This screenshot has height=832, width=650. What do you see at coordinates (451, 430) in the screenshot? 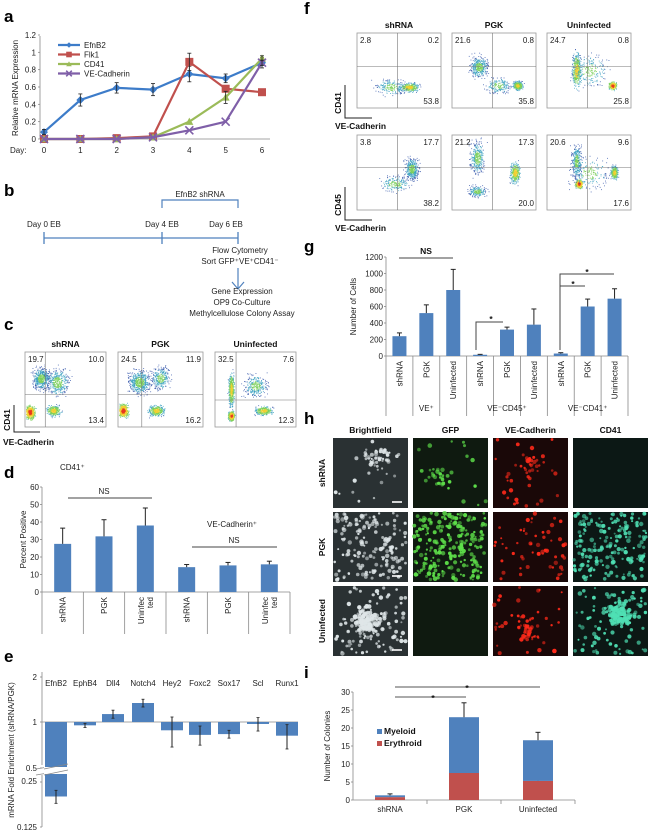
I see `microscopy-column-title: GFP` at bounding box center [451, 430].